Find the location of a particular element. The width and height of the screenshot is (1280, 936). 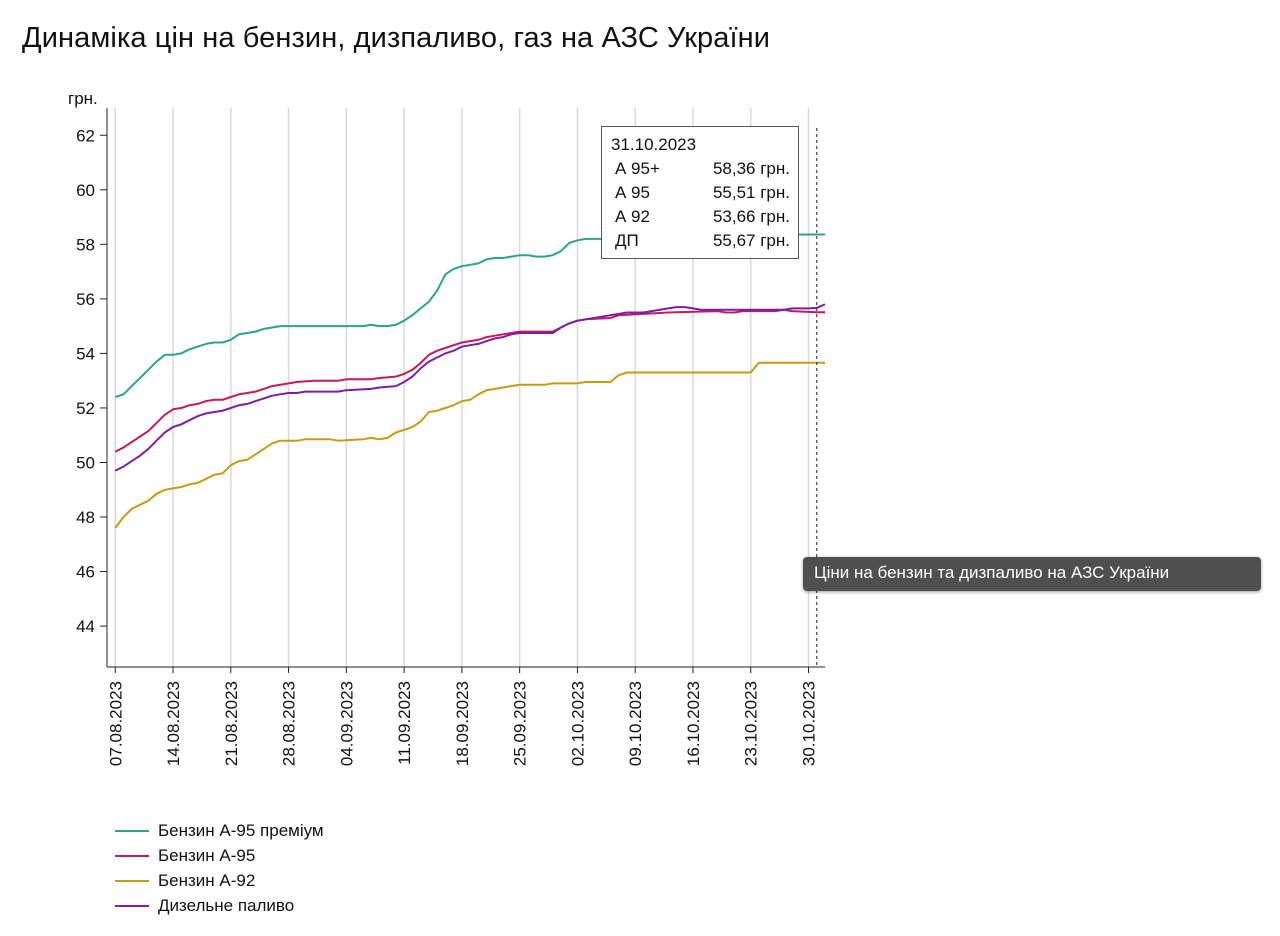

x-tick-label: 04.09.2023 is located at coordinates (346, 723).